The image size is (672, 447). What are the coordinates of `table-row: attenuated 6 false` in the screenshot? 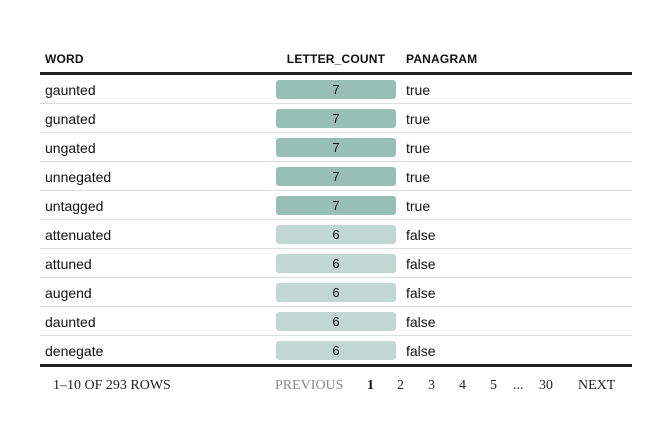 It's located at (336, 234).